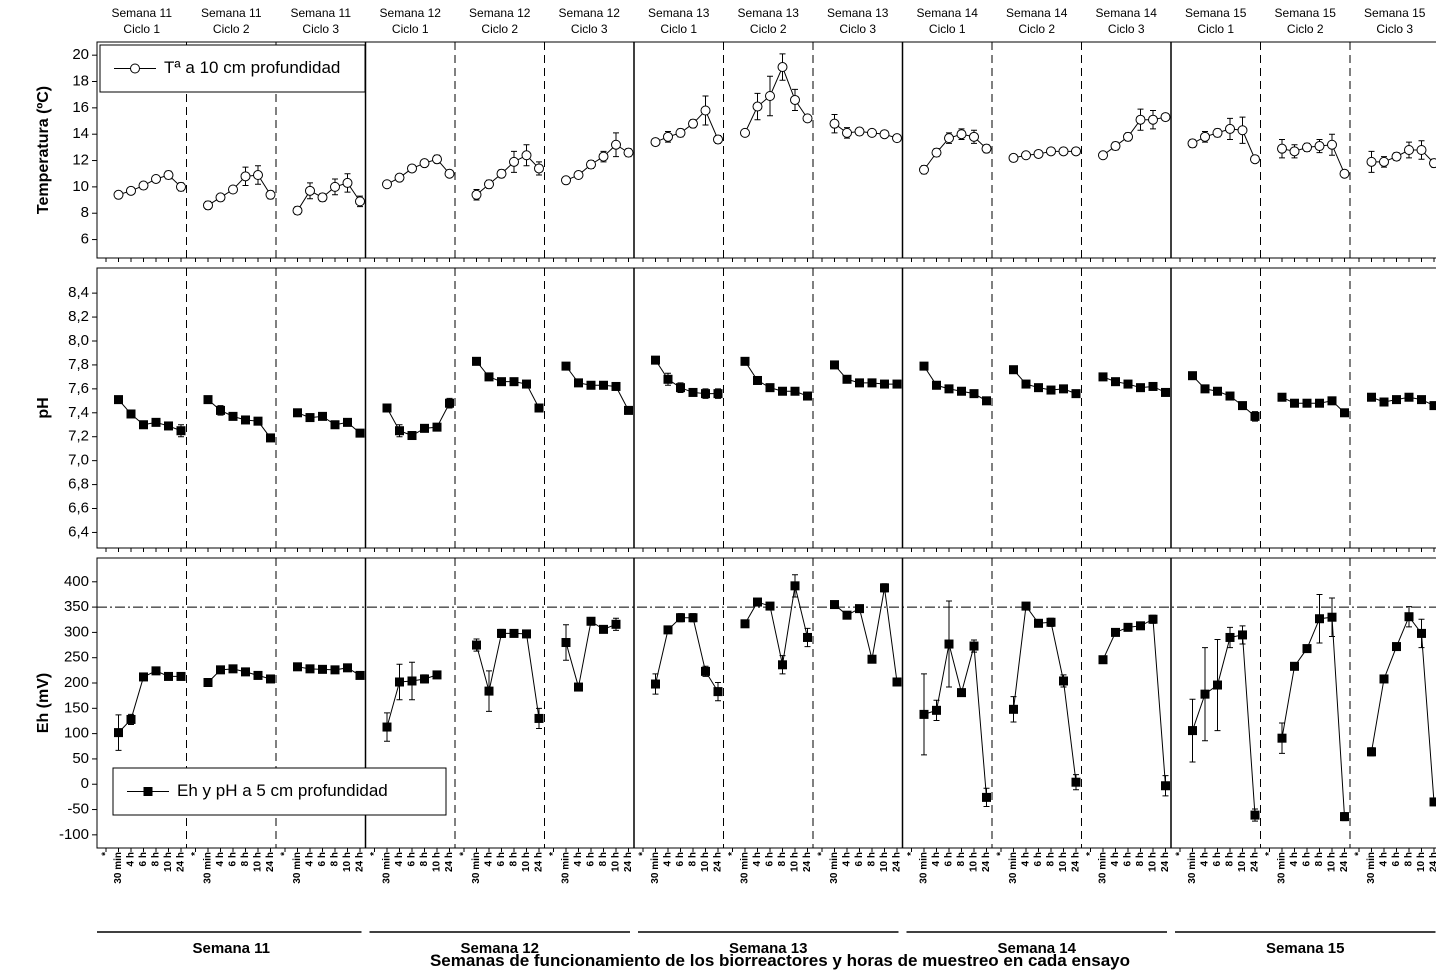 This screenshot has width=1436, height=980. I want to click on y-tick-label: 200, so click(76, 682).